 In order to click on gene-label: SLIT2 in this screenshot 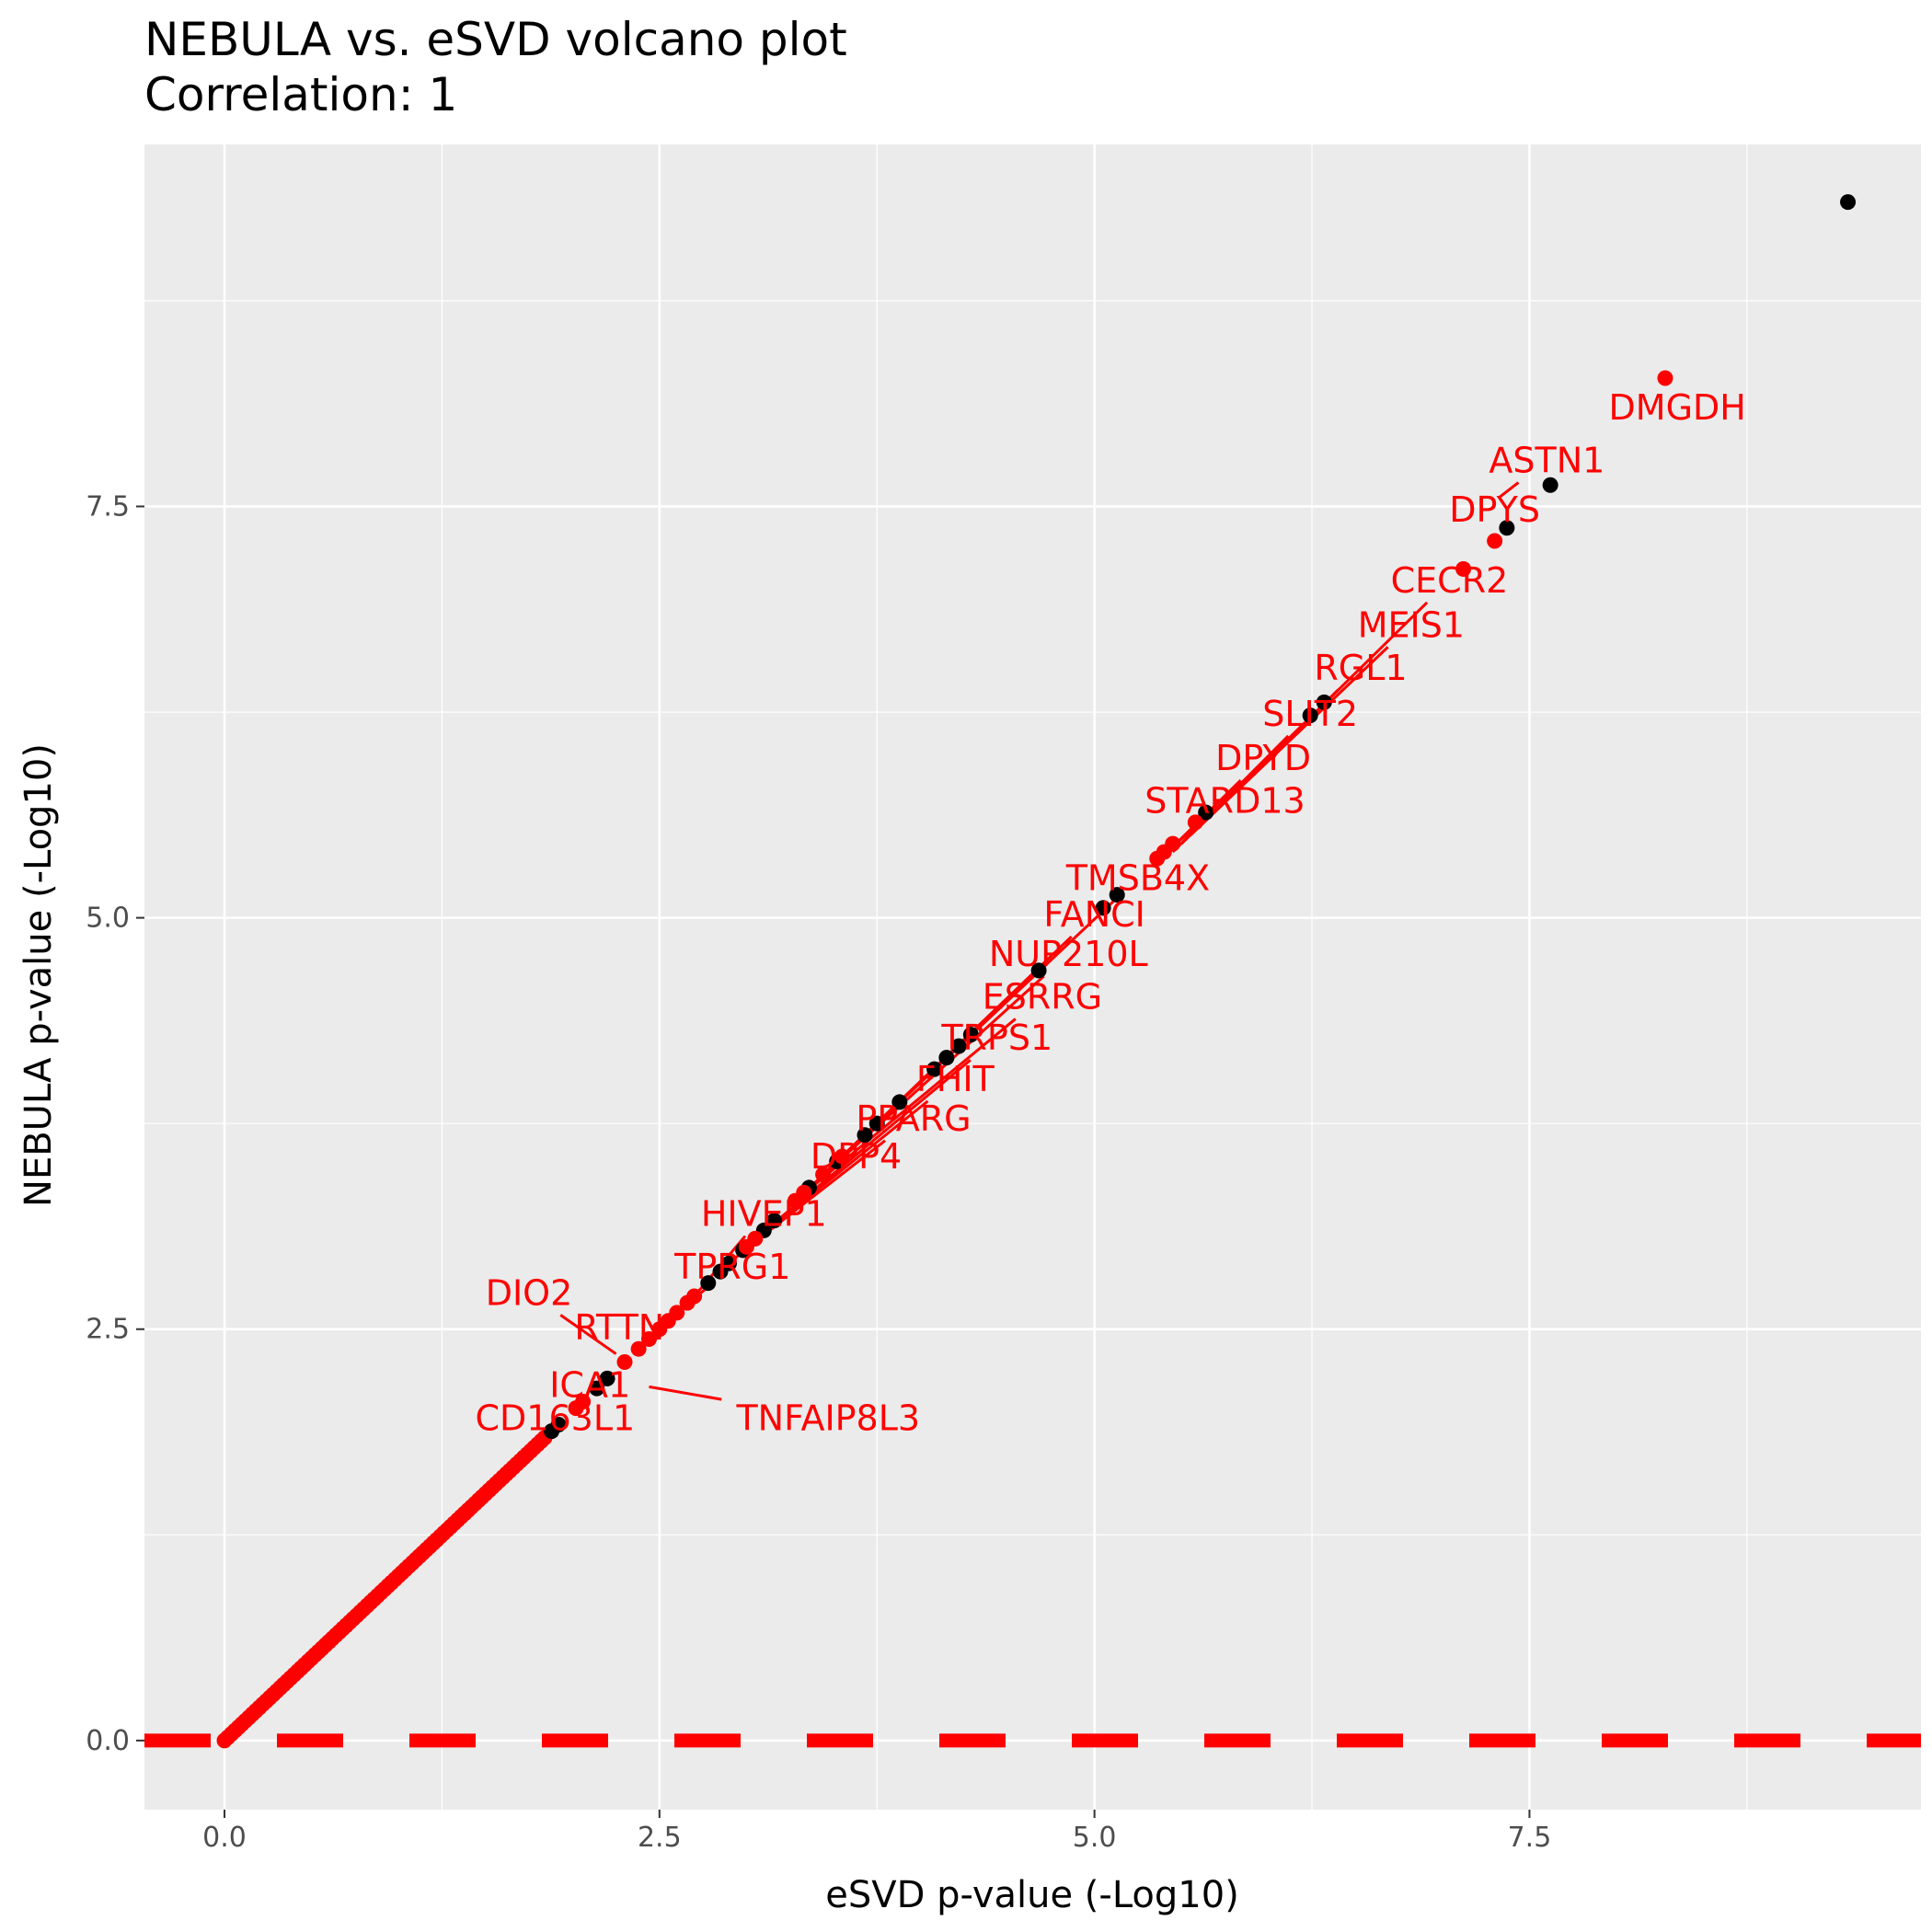, I will do `click(1310, 714)`.